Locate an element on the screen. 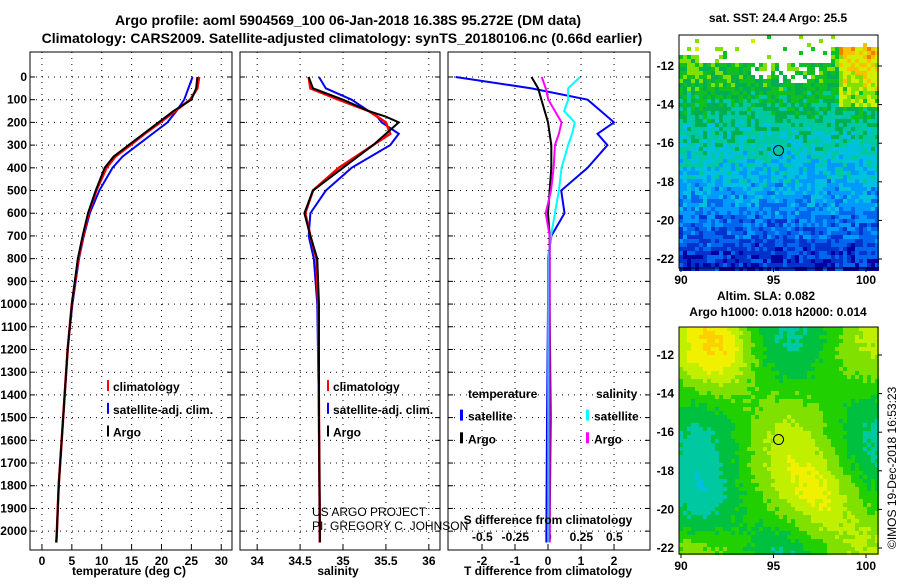  legend-label: Argo is located at coordinates (608, 439).